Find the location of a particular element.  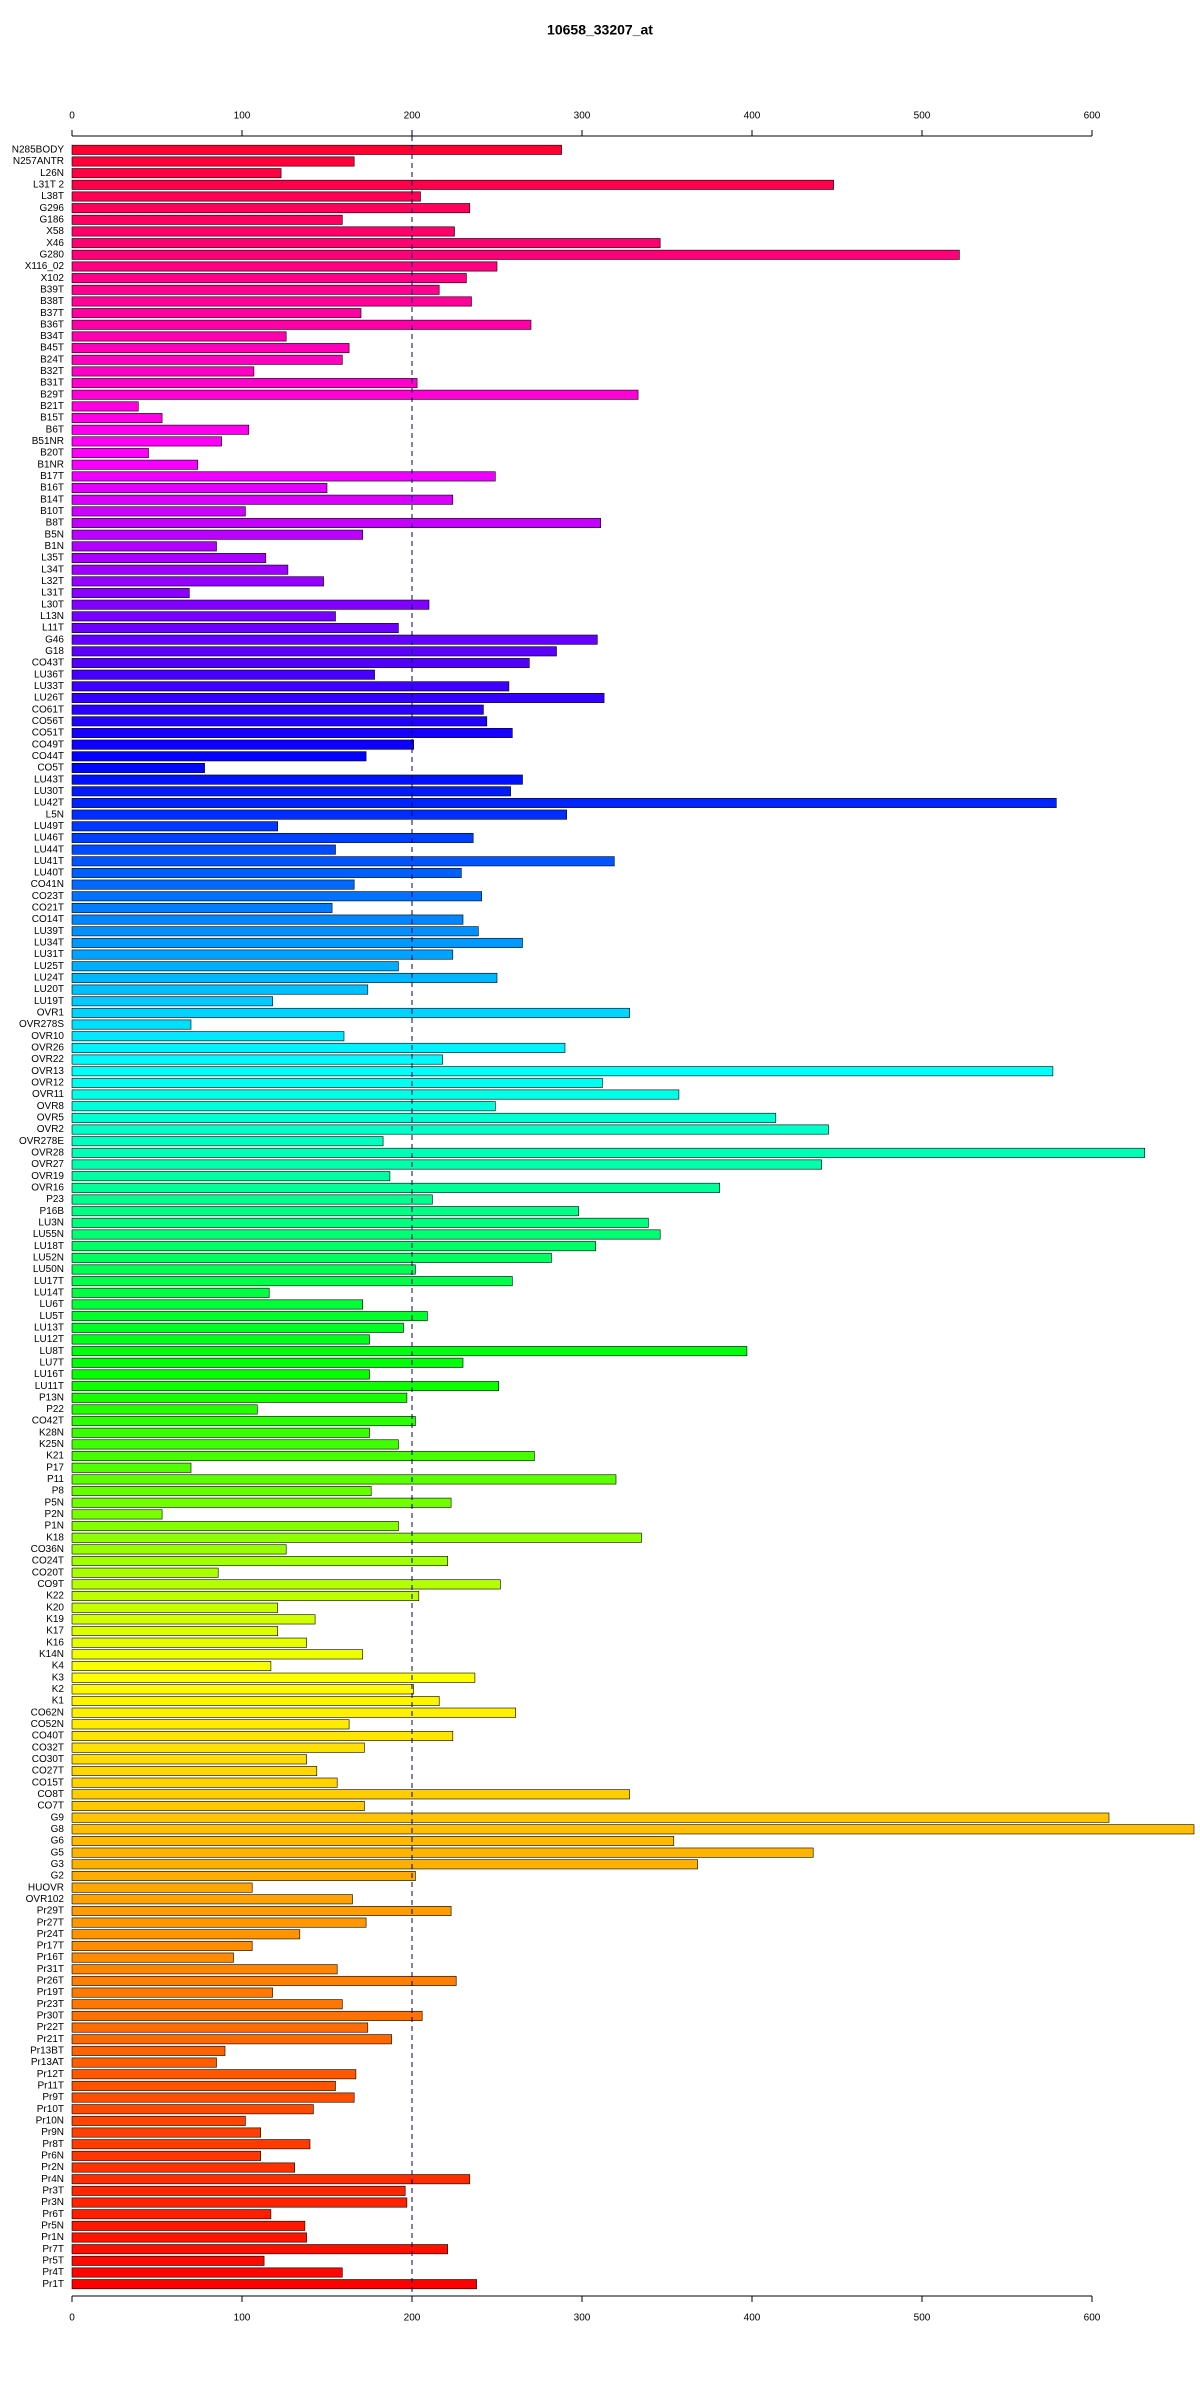

y-tick-label: Pr9N is located at coordinates (52, 2132).